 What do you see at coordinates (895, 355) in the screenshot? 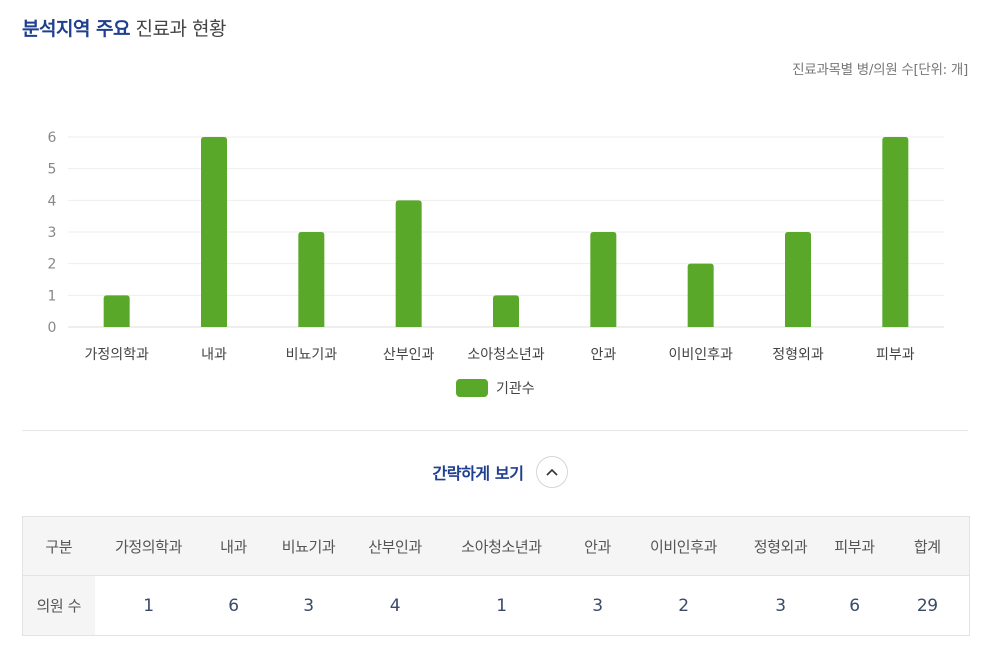
I see `x-category-label: 피부과` at bounding box center [895, 355].